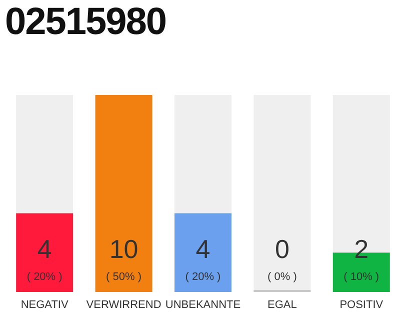 The image size is (410, 320). Describe the element at coordinates (85, 22) in the screenshot. I see `chart-title: 02515980` at that location.